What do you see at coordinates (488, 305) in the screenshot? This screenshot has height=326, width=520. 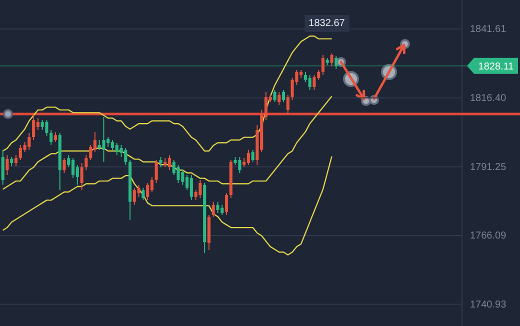 I see `y-tick-label: 1740.93` at bounding box center [488, 305].